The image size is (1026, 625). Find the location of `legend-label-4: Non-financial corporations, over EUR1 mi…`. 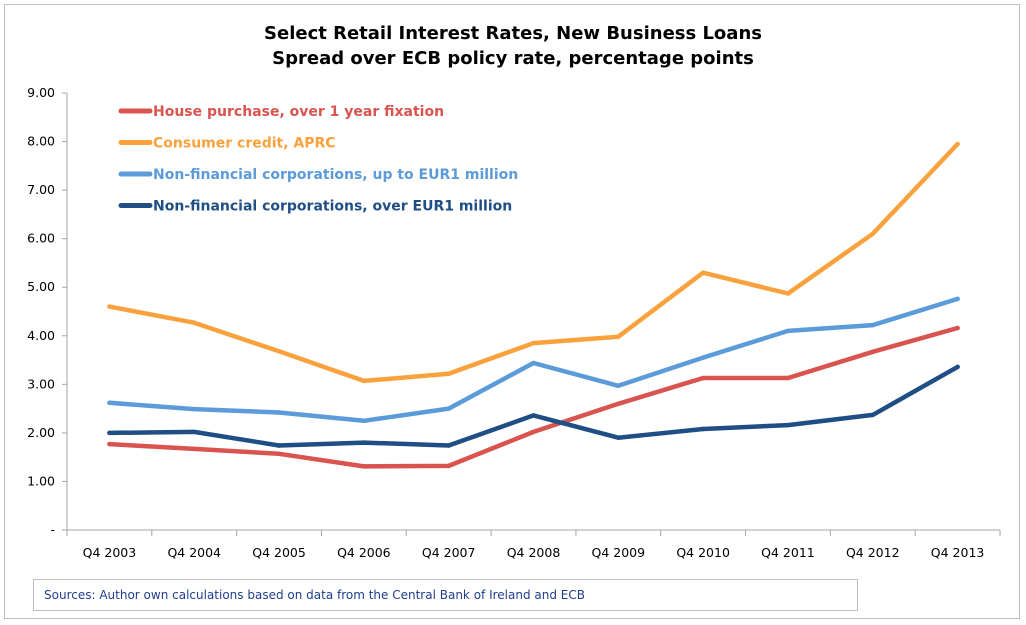

legend-label-4: Non-financial corporations, over EUR1 mi… is located at coordinates (332, 207).